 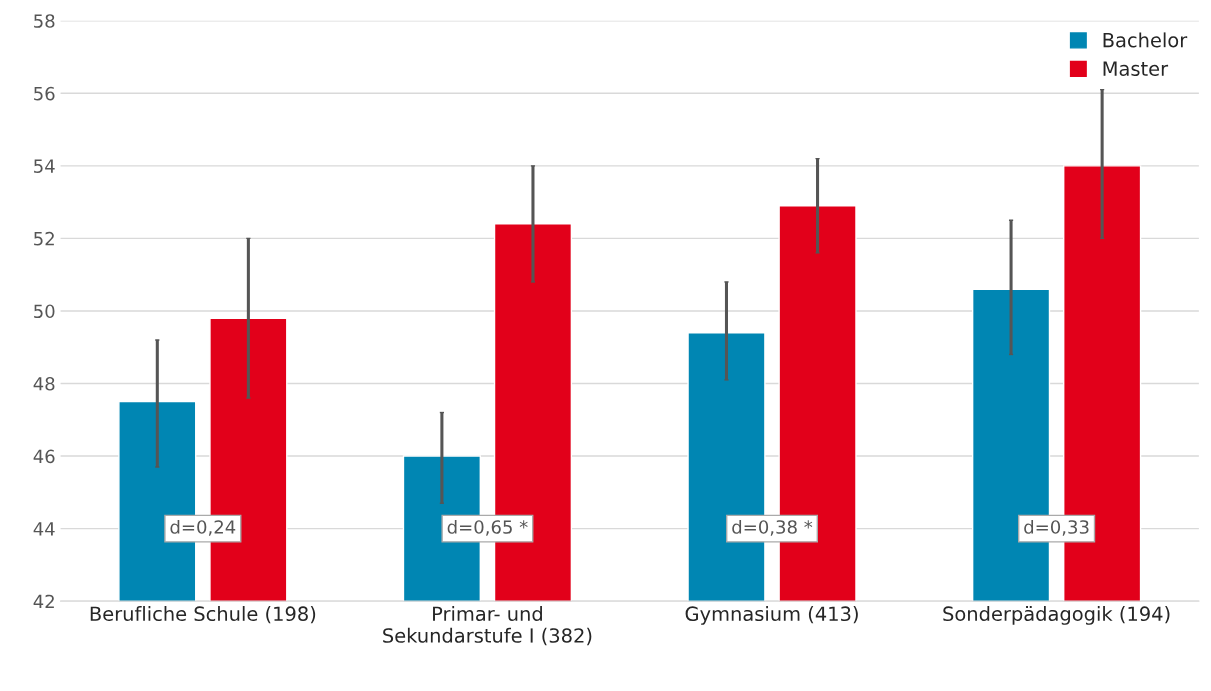 I want to click on y-tick-label: 56, so click(x=44, y=93).